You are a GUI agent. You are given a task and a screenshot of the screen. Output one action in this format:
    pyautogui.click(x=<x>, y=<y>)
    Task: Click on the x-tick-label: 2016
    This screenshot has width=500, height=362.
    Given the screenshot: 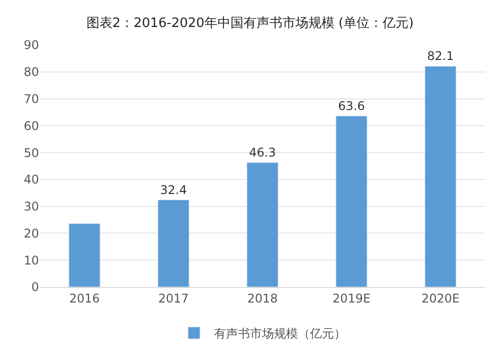 What is the action you would take?
    pyautogui.click(x=84, y=298)
    